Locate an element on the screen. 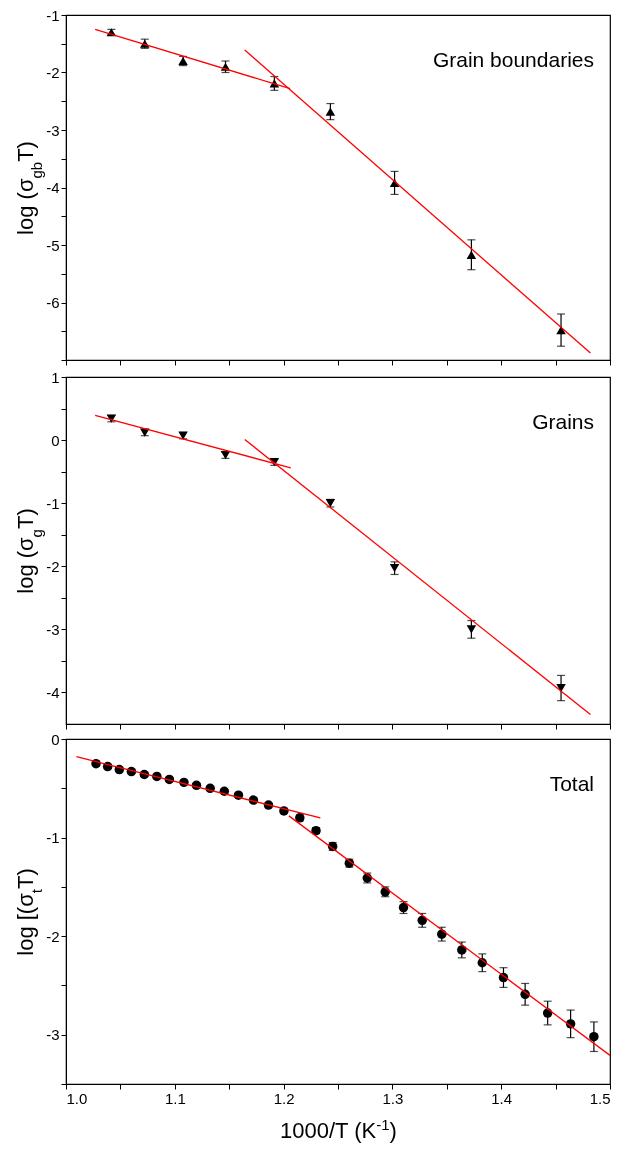  x-tick-label: 1.4 is located at coordinates (502, 1098).